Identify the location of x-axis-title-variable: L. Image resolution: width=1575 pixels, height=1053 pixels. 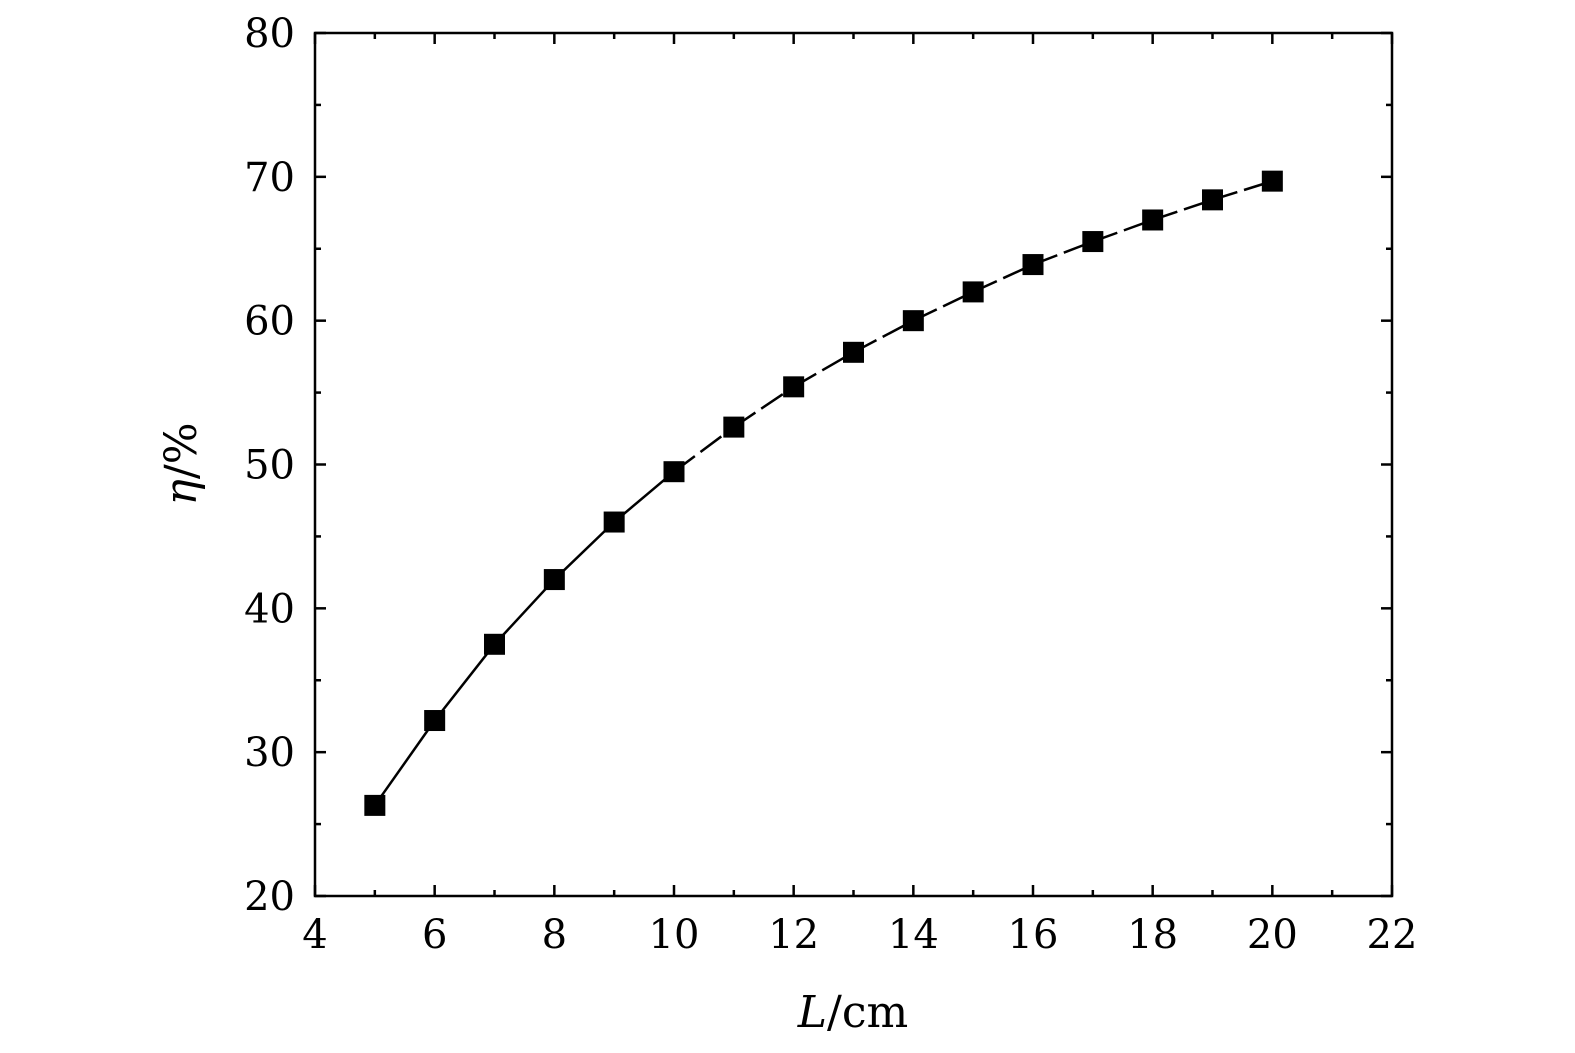
(812, 1012).